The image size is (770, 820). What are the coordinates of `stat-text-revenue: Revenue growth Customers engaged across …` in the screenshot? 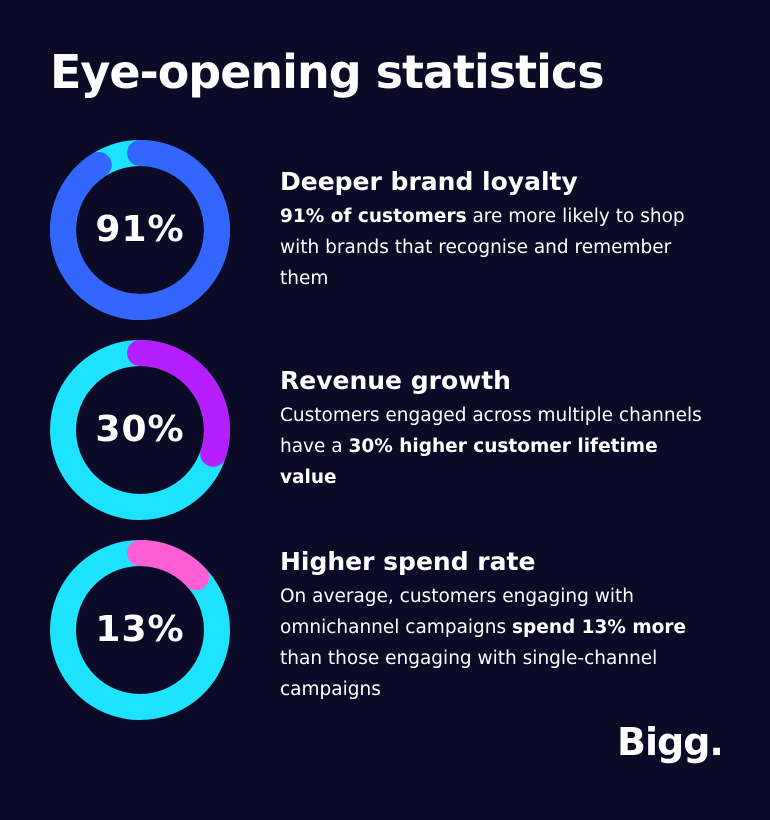 It's located at (500, 428).